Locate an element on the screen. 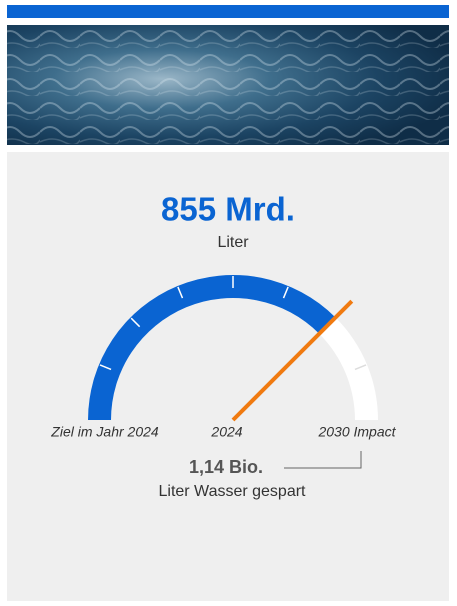  headline-unit: Liter is located at coordinates (233, 242).